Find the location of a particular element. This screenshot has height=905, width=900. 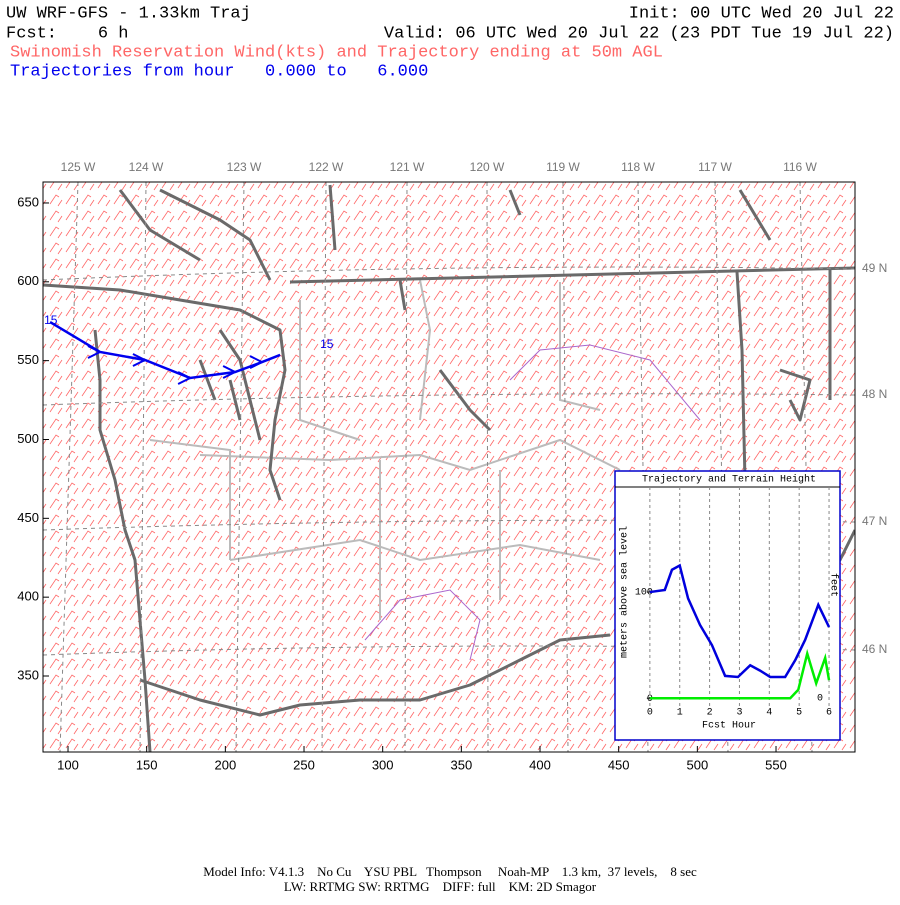

longitude-label: 119 W is located at coordinates (563, 167).